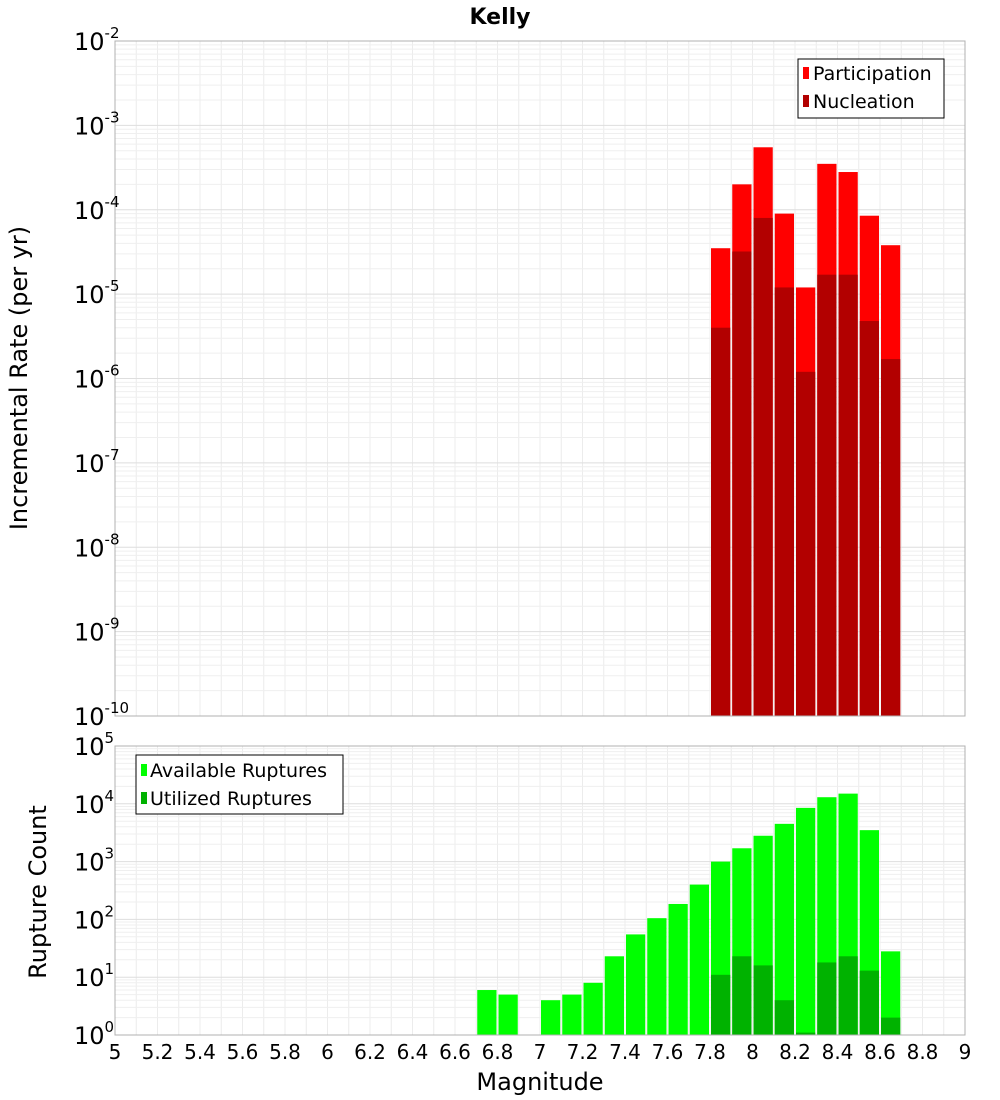 The width and height of the screenshot is (1000, 1100). I want to click on y-tick-label: 10⁻⁹, so click(97, 631).